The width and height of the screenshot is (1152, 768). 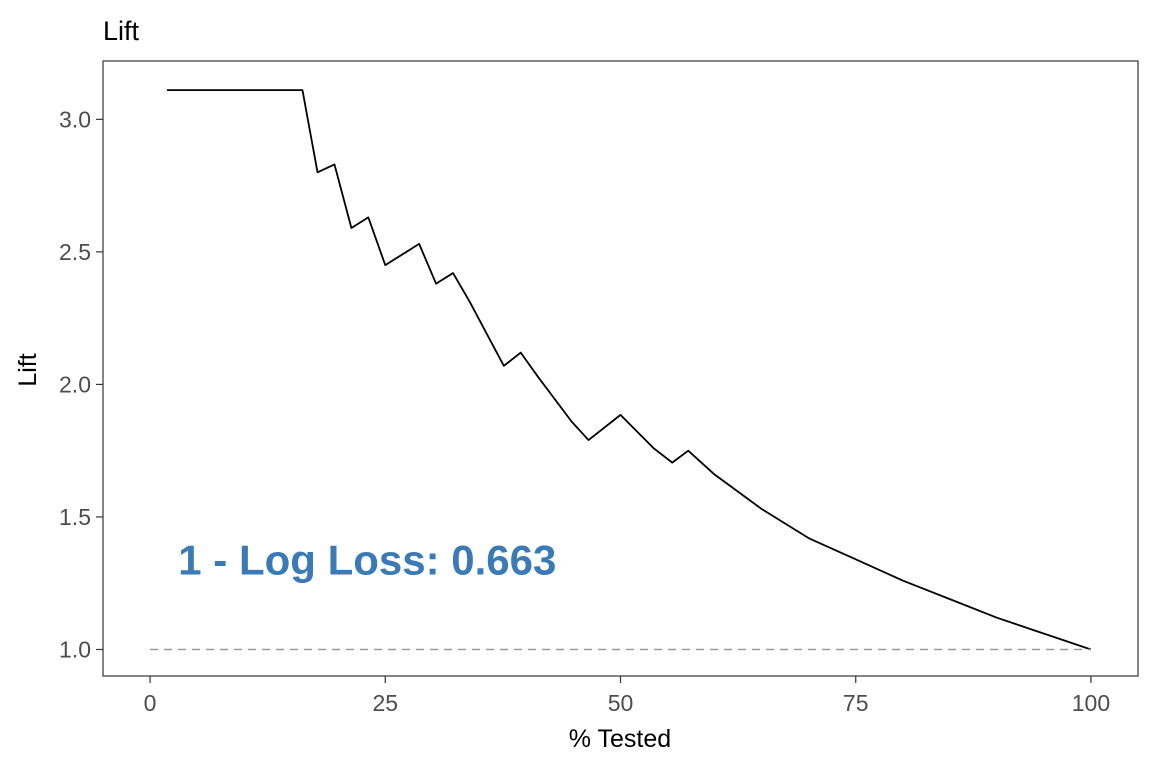 I want to click on y-tick-label: 3.0, so click(x=75, y=119).